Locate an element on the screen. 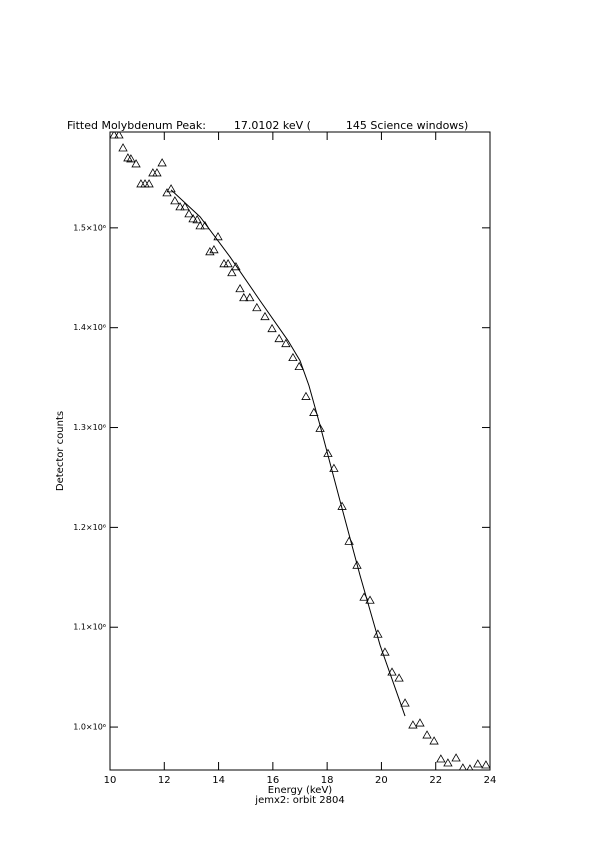  x-tick-label: 24 is located at coordinates (490, 780).